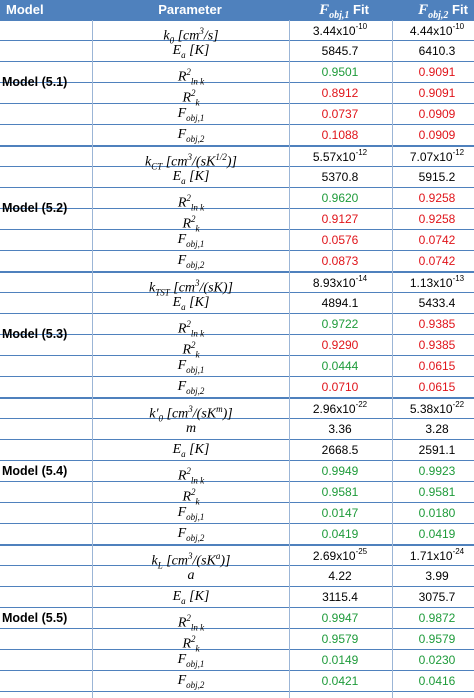 The image size is (474, 698). I want to click on fit2-value-cell: 7.07x10⁻¹², so click(433, 157).